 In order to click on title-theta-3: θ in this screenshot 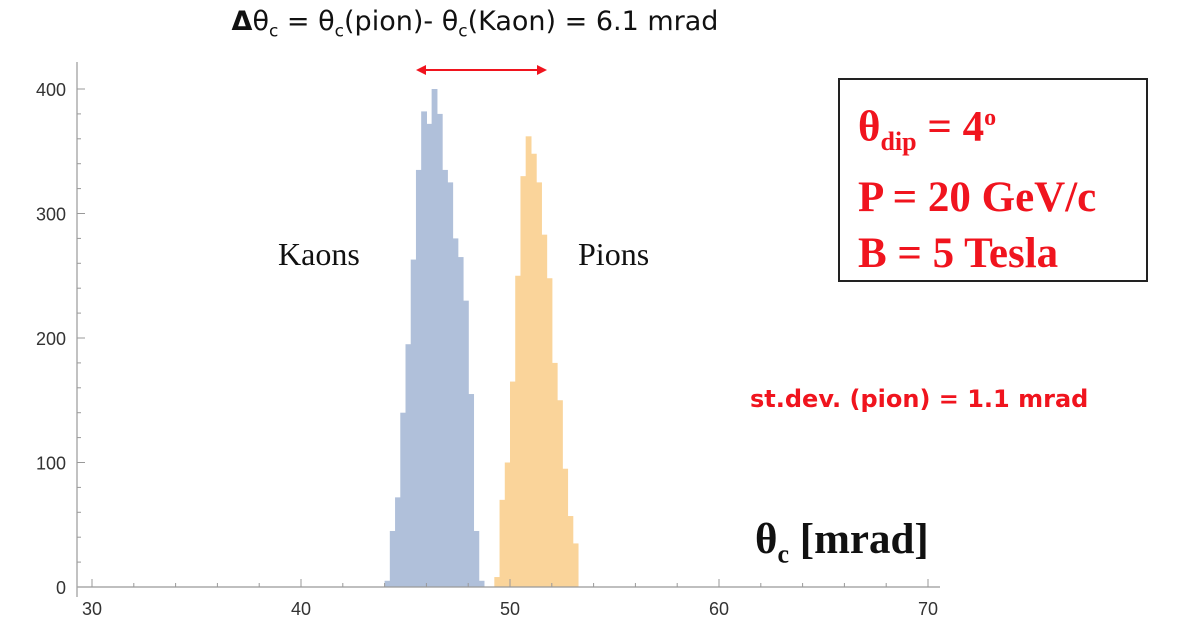, I will do `click(450, 21)`.